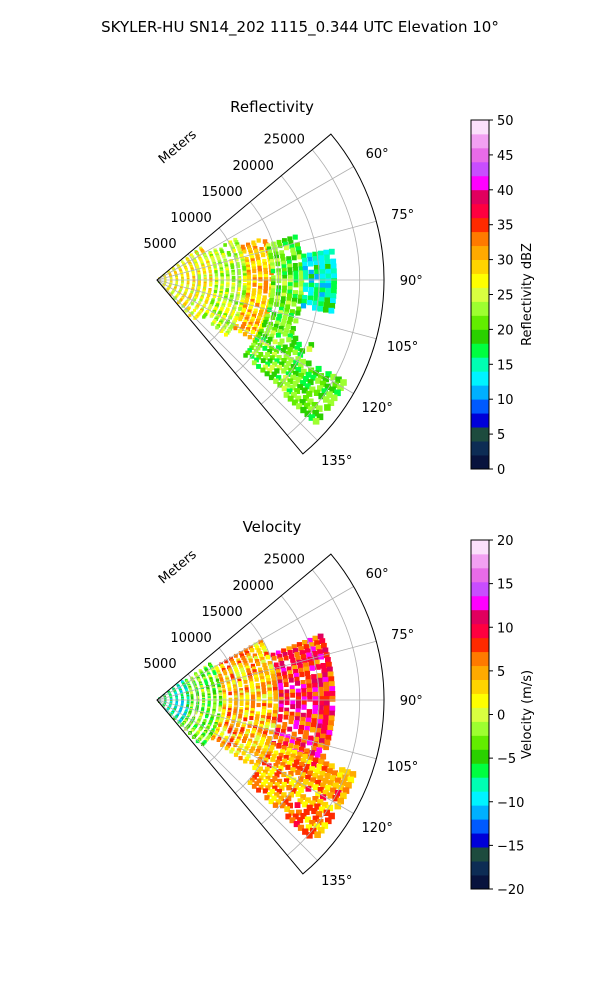 This screenshot has height=1000, width=600. I want to click on range-ring, so click(223, 285).